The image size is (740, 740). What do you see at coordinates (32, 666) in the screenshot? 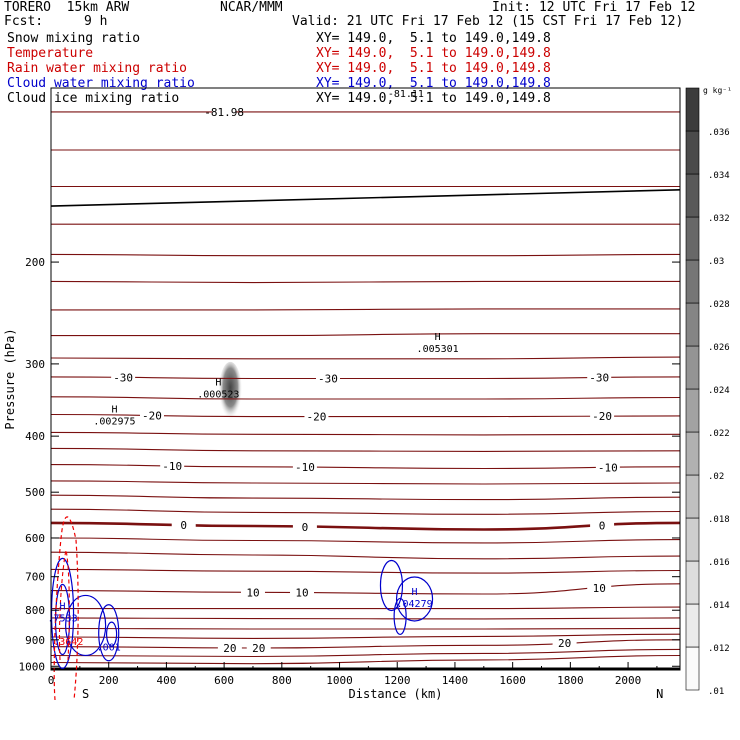
I see `y-tick-label: 1000` at bounding box center [32, 666].